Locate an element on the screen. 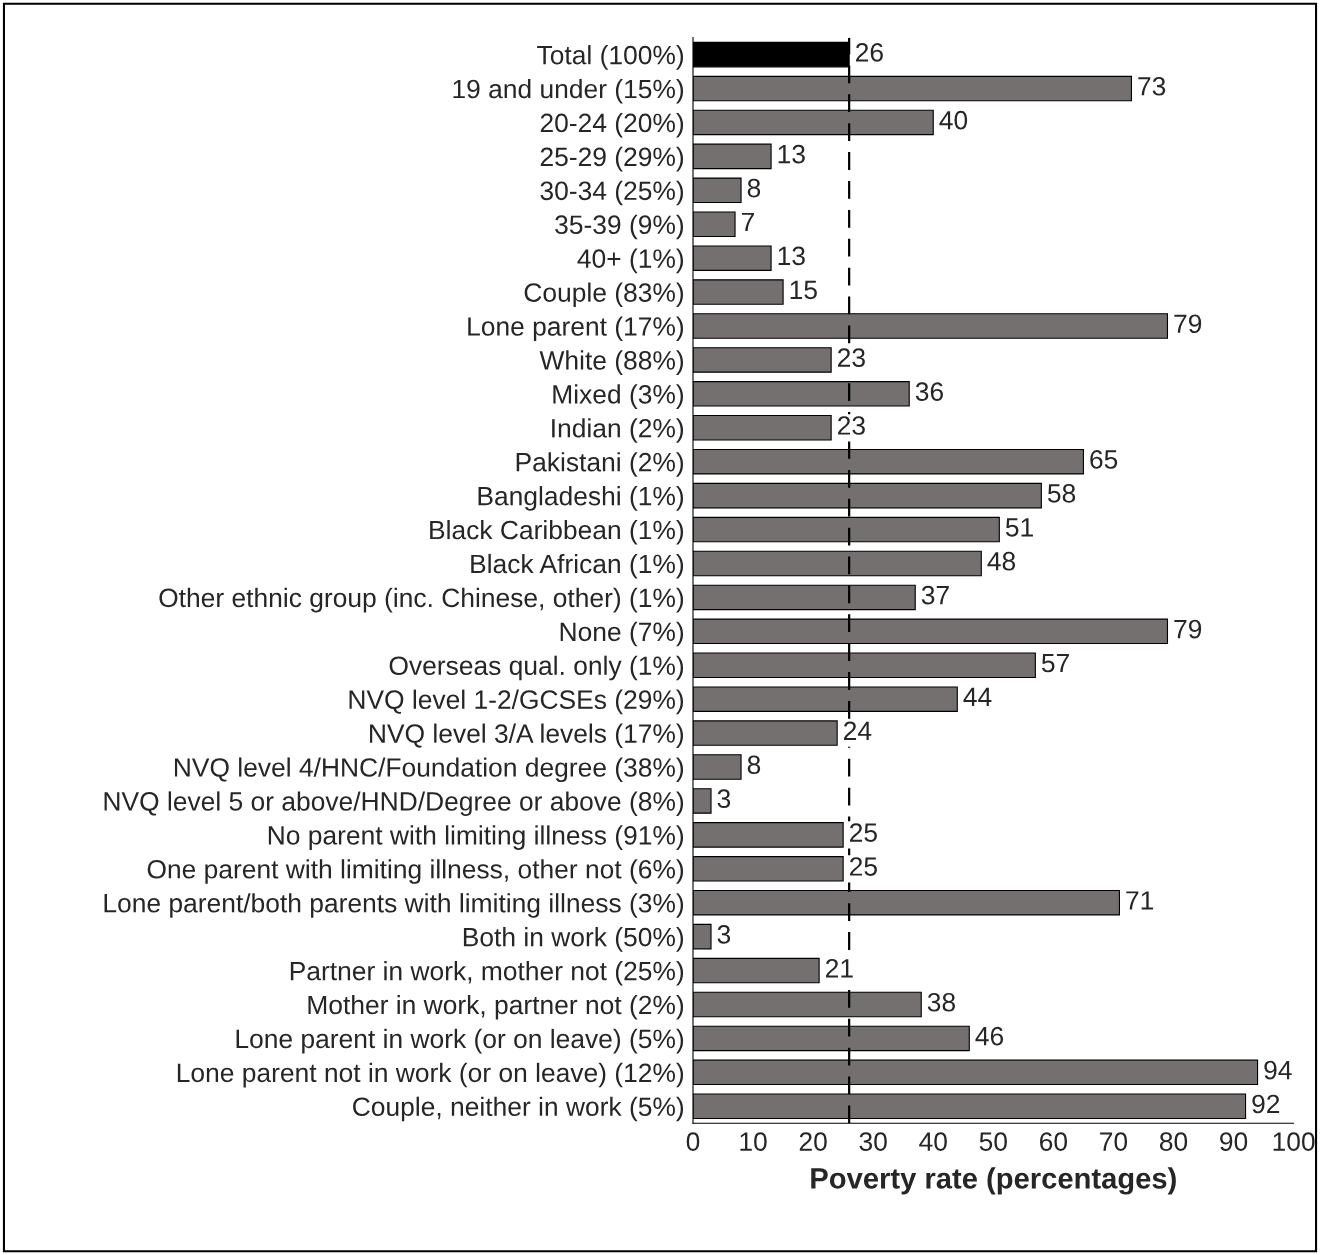 The width and height of the screenshot is (1320, 1255). y-tick-label: Pakistani (2%) is located at coordinates (600, 464).